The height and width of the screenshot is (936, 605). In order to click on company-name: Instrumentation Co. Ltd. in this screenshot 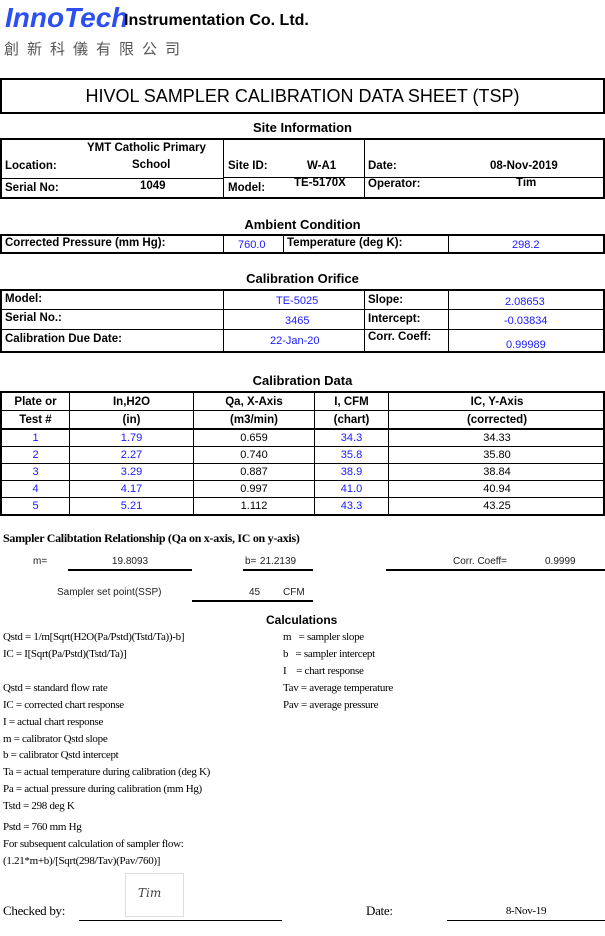, I will do `click(216, 20)`.